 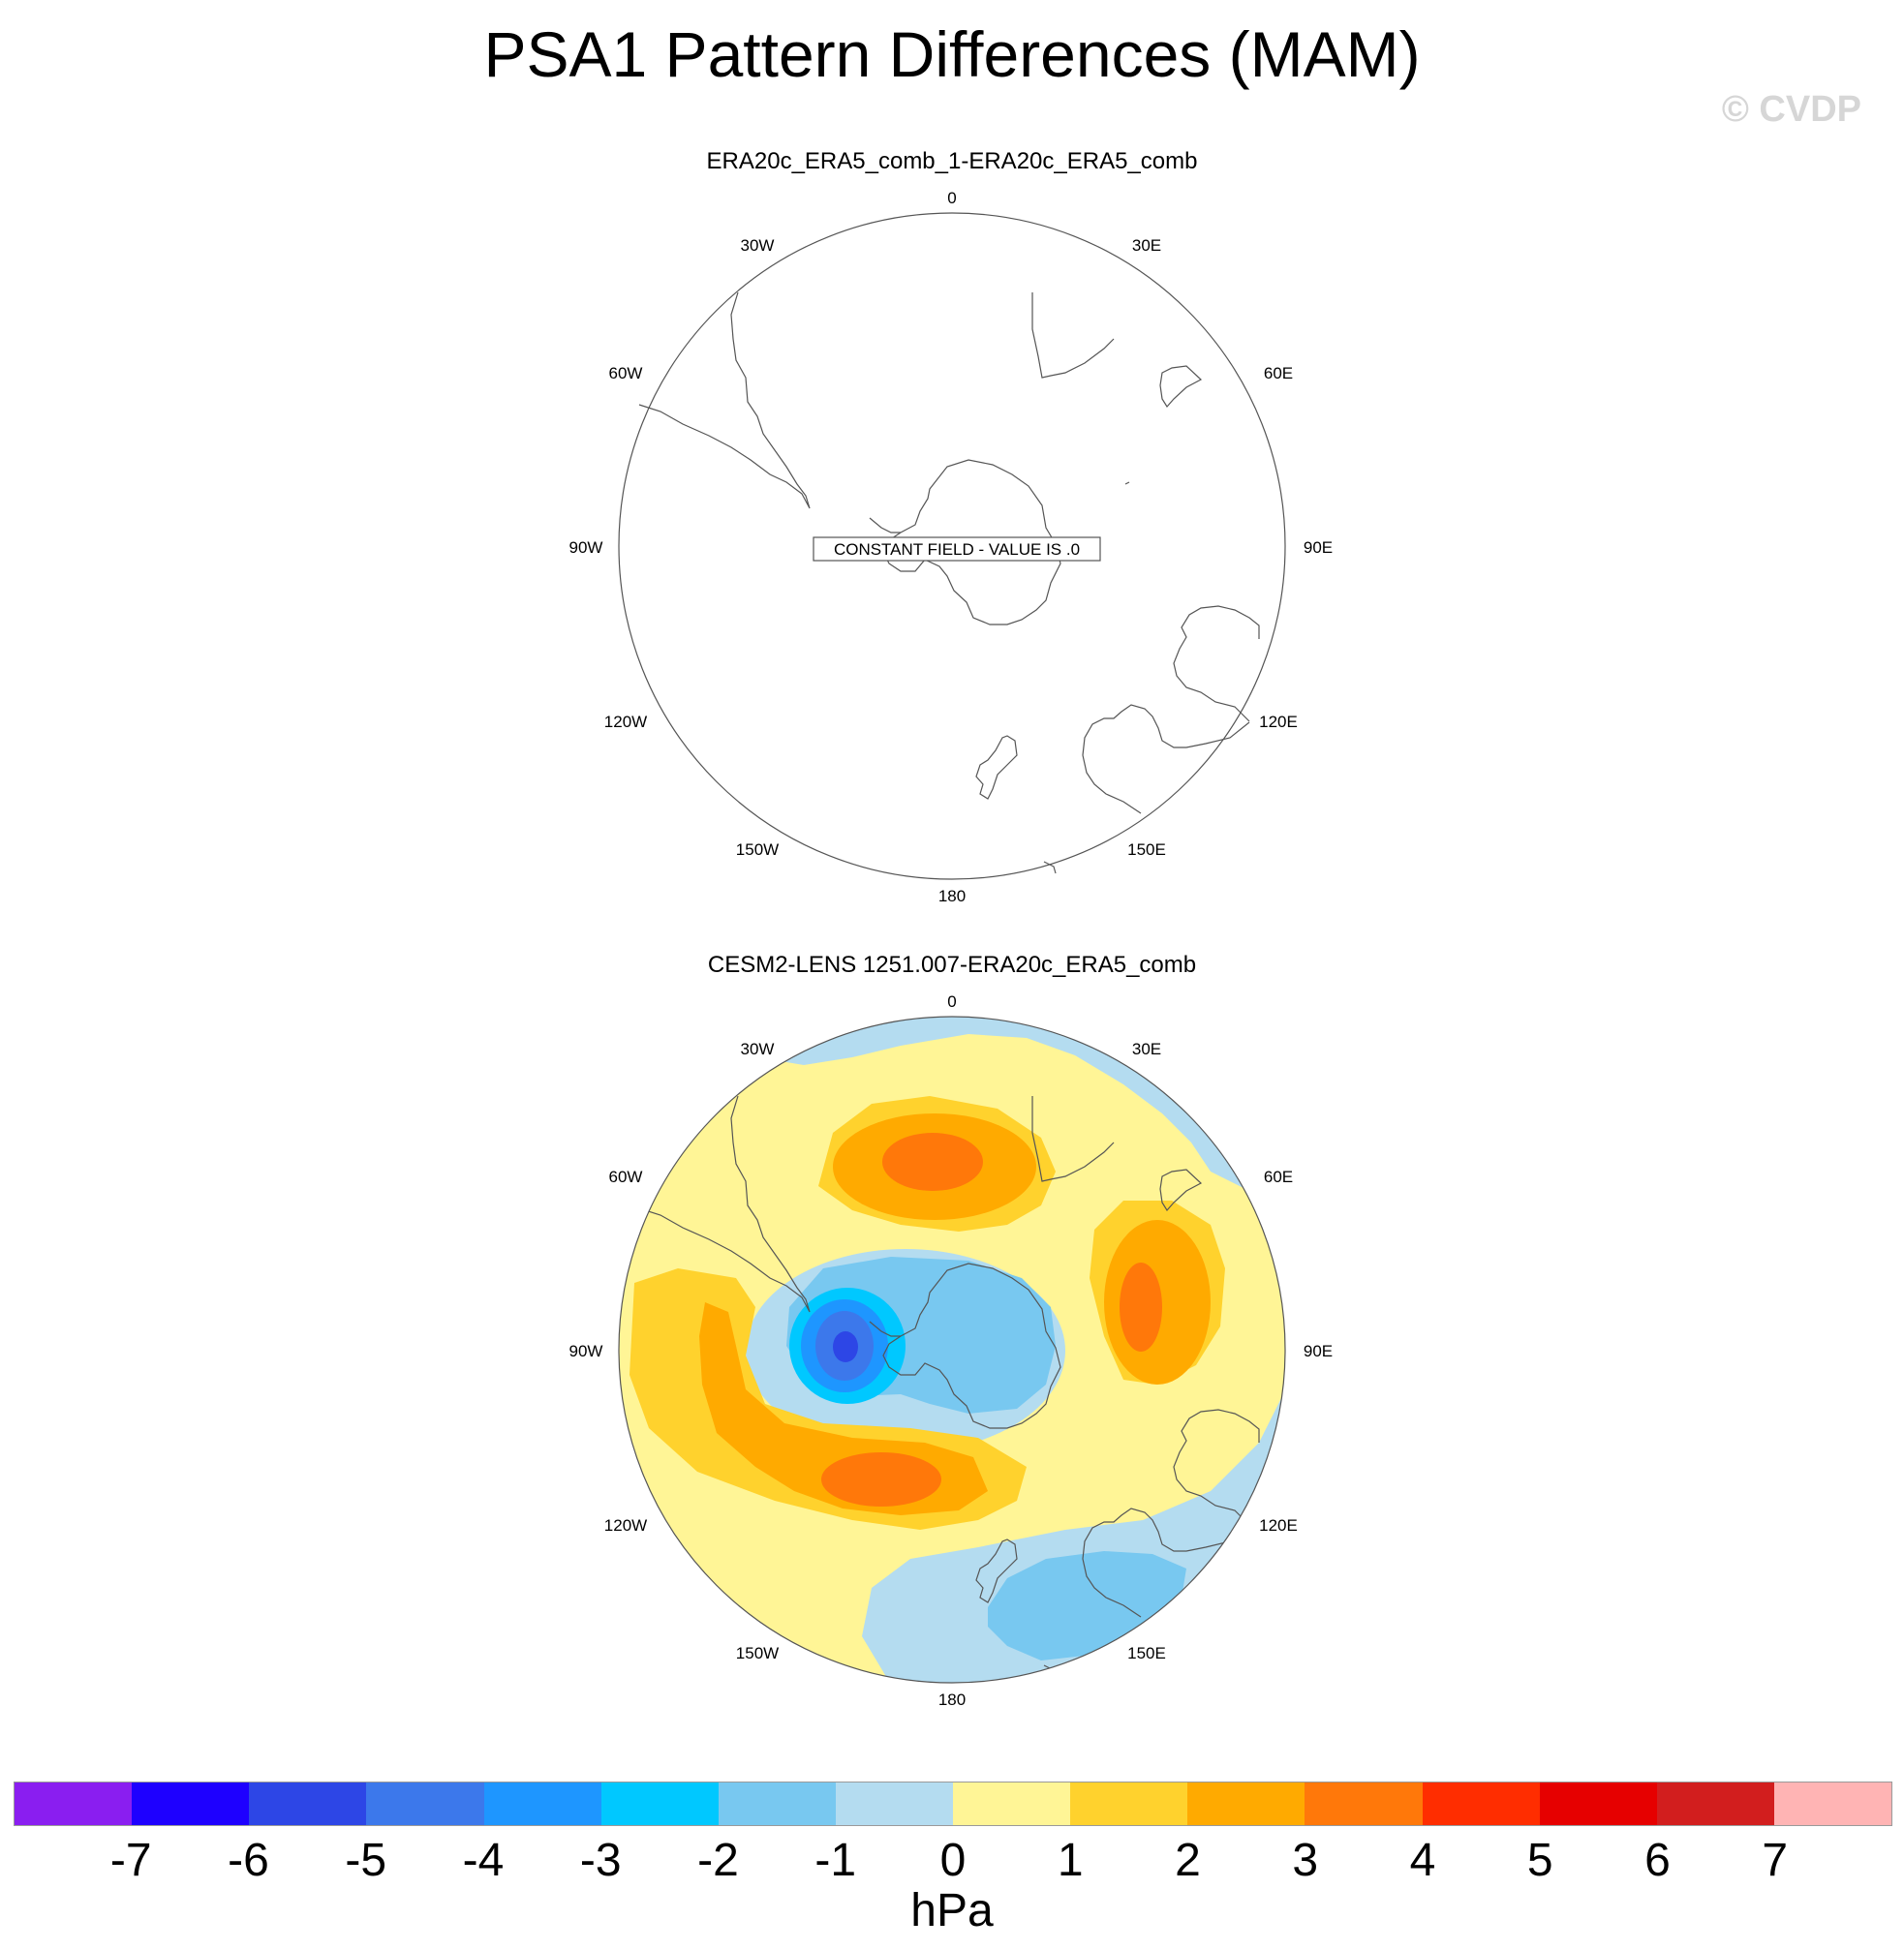 I want to click on colorbar-tick-label: 7, so click(x=1776, y=1860).